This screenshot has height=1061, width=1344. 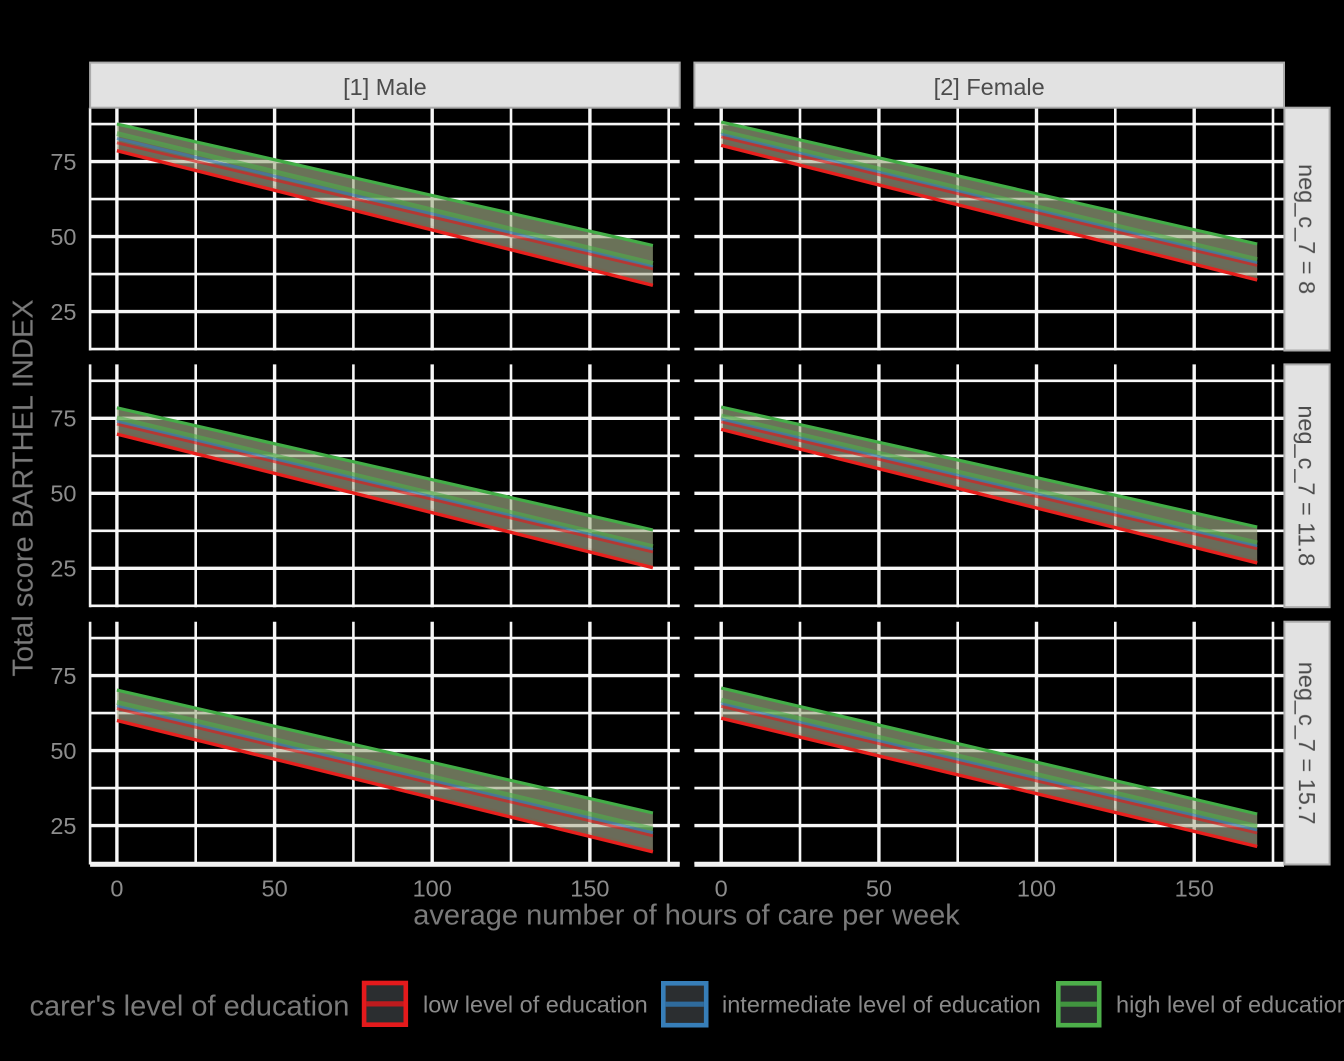 I want to click on svg-text: high level of education, so click(x=1230, y=1005).